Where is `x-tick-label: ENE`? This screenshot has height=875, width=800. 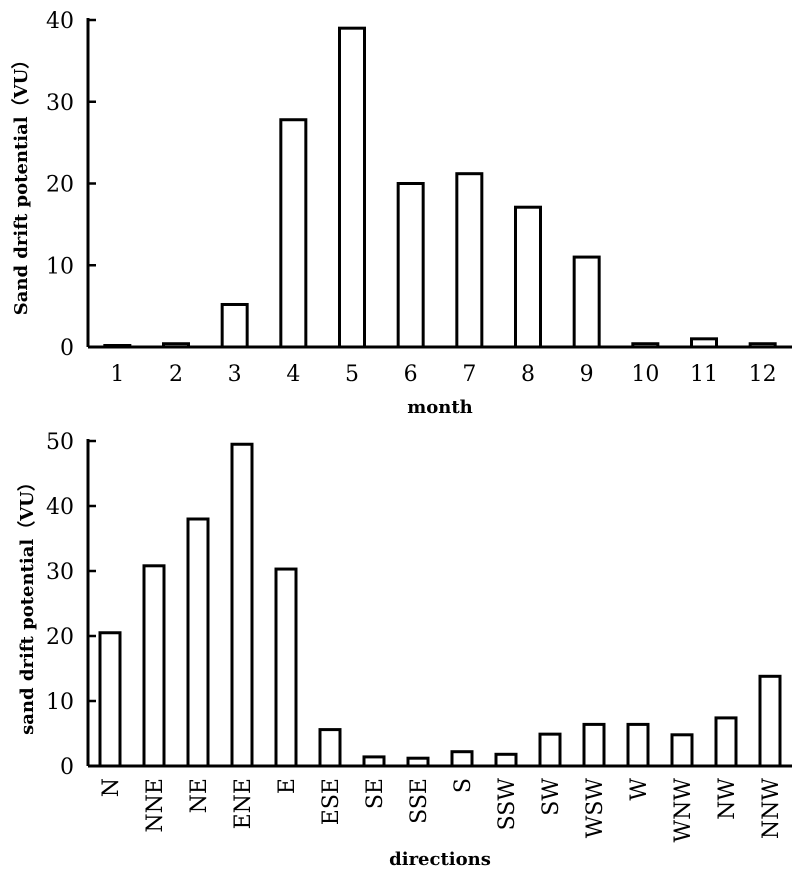
x-tick-label: ENE is located at coordinates (243, 803).